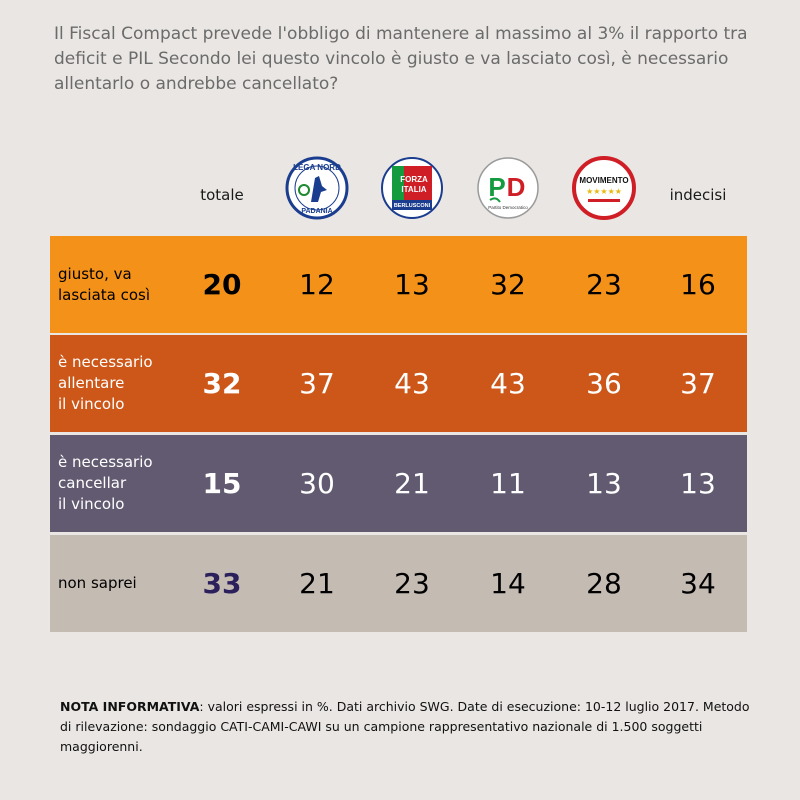 The height and width of the screenshot is (800, 800). What do you see at coordinates (317, 188) in the screenshot?
I see `lega-nord-logo: LEGA NORD PADANIA` at bounding box center [317, 188].